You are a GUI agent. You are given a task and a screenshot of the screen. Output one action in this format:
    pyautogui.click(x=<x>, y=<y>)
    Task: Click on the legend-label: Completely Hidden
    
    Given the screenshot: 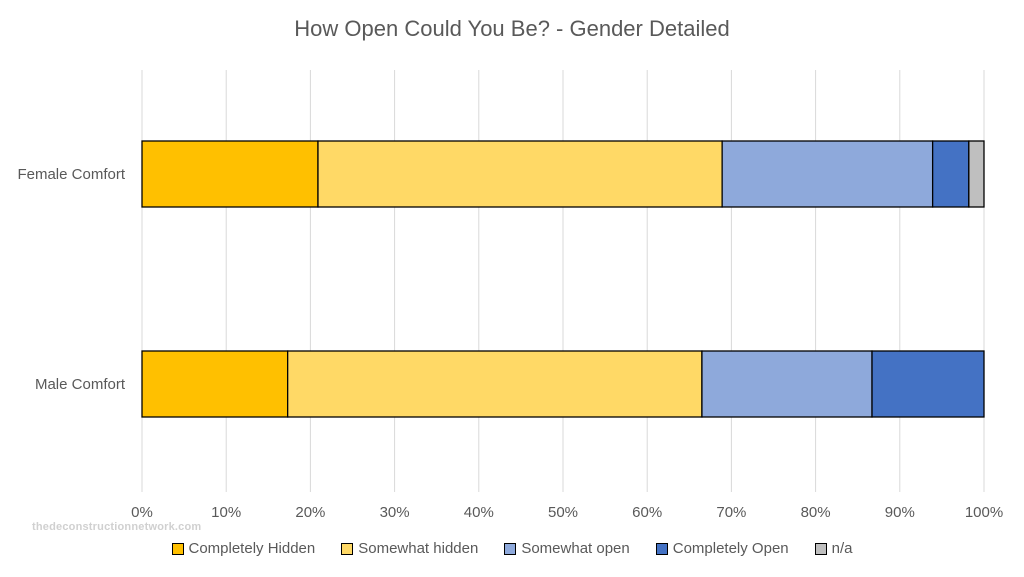 What is the action you would take?
    pyautogui.click(x=252, y=548)
    